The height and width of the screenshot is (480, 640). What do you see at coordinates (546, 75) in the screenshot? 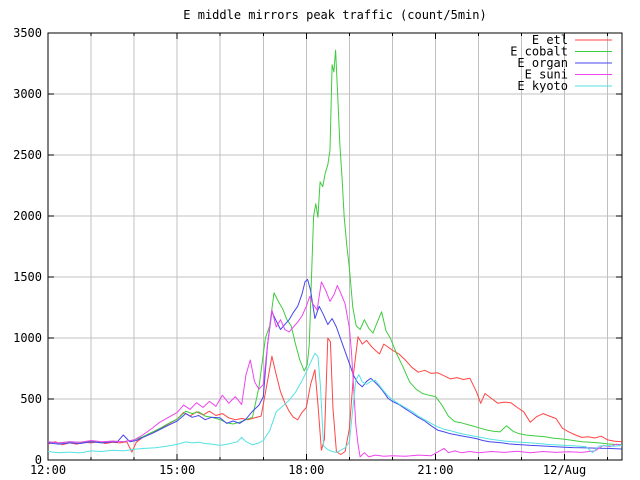
I see `legend-label: E suni` at bounding box center [546, 75].